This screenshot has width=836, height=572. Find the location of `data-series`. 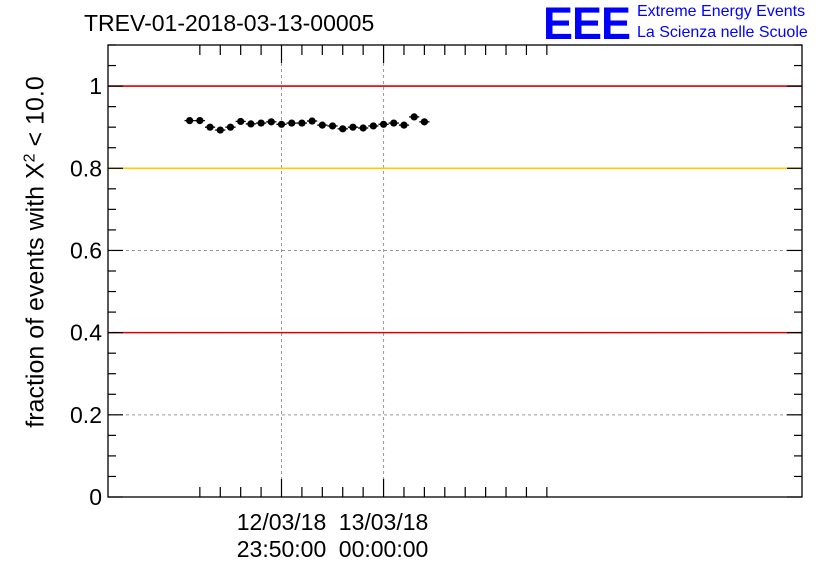

data-series is located at coordinates (307, 123).